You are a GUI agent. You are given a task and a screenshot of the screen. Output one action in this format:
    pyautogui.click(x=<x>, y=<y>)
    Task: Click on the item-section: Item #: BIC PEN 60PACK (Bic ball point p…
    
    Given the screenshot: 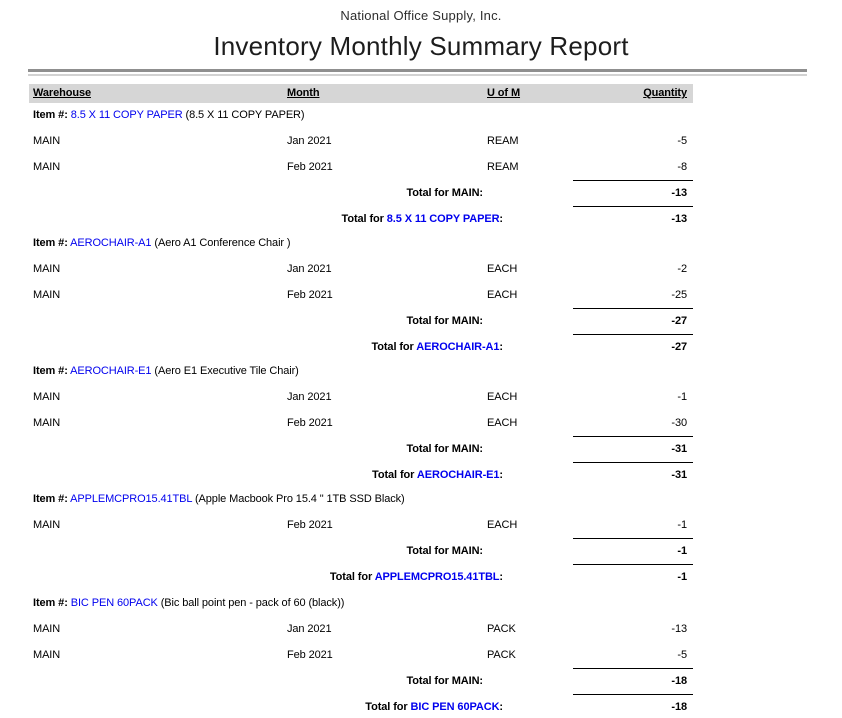 What is the action you would take?
    pyautogui.click(x=361, y=654)
    